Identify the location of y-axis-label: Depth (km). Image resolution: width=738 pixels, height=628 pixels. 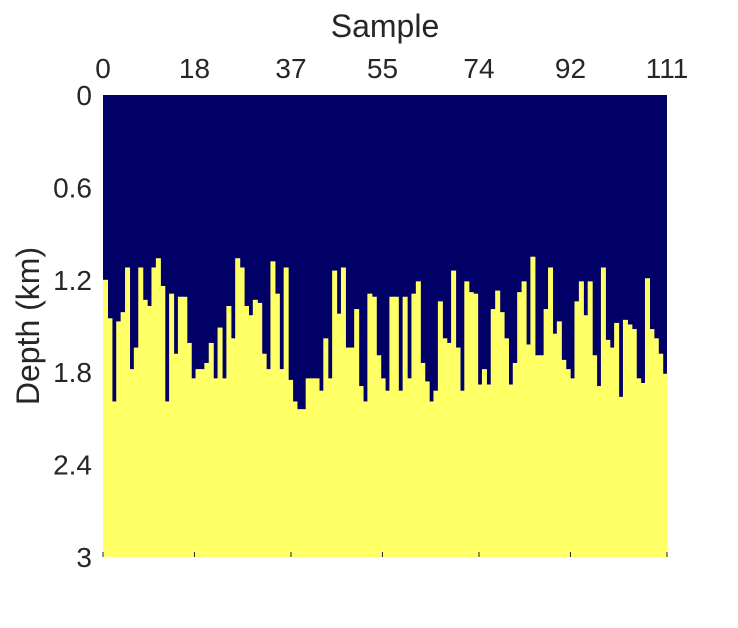
(28, 326).